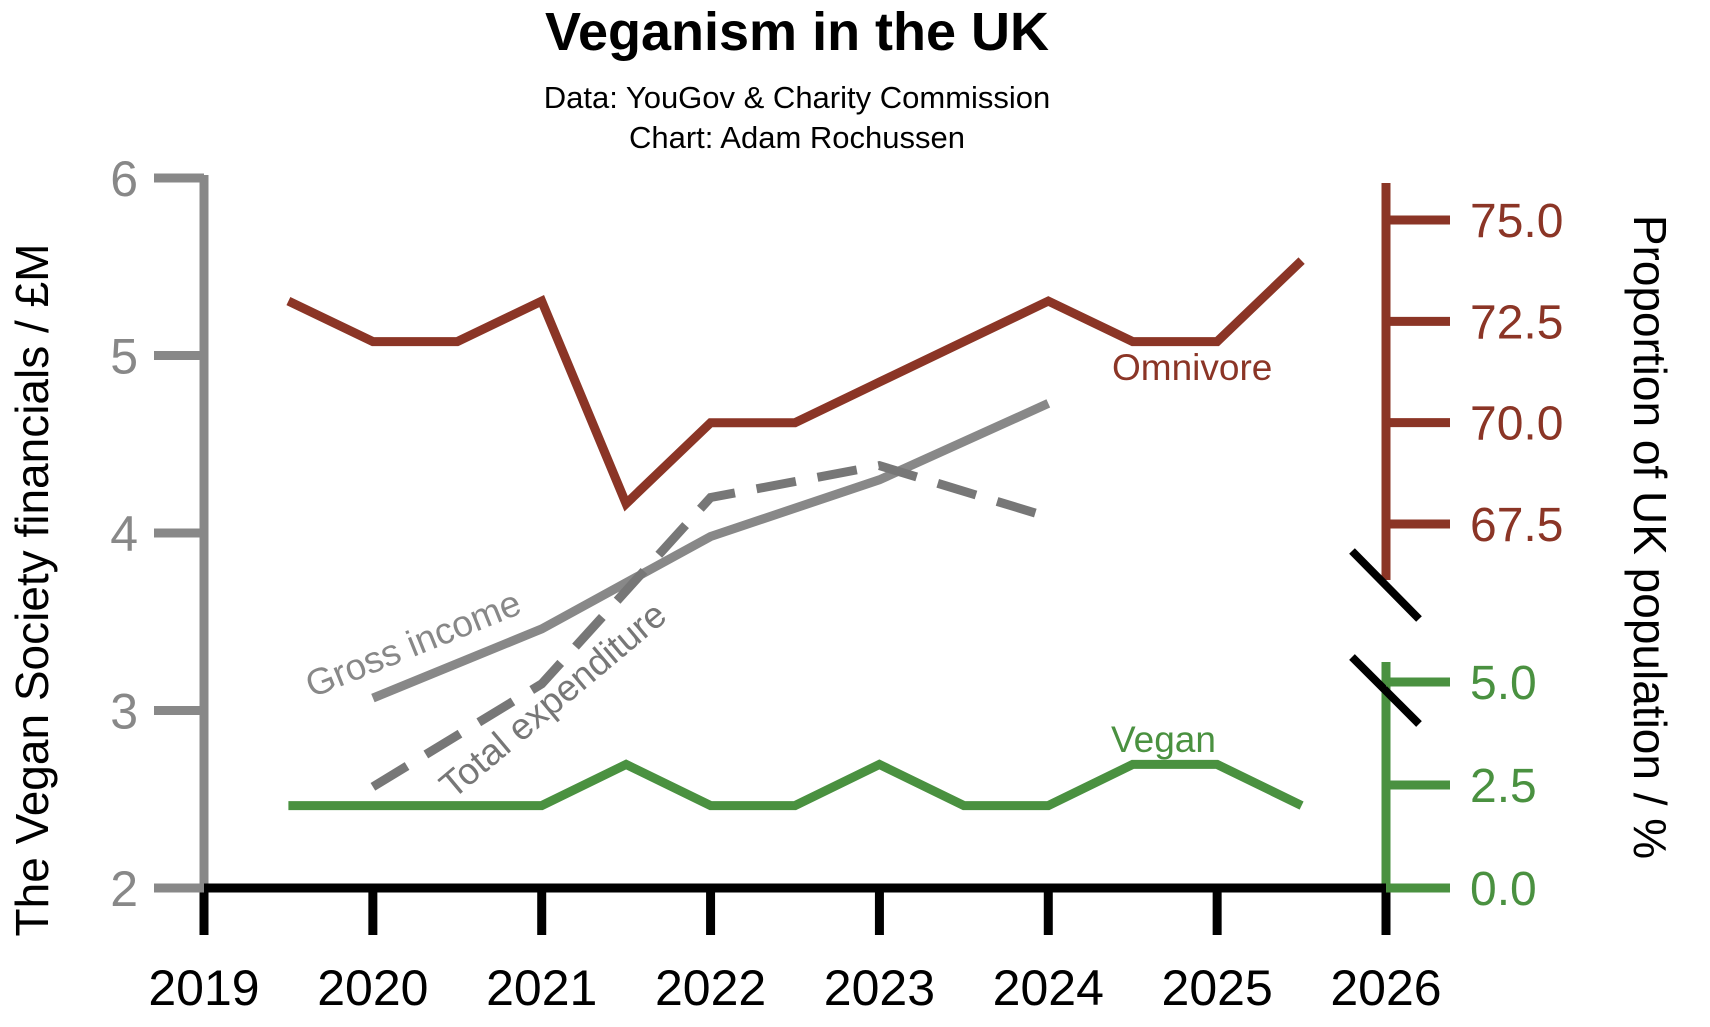 The height and width of the screenshot is (1027, 1710). What do you see at coordinates (879, 988) in the screenshot?
I see `x-tick-label-2023: 2023` at bounding box center [879, 988].